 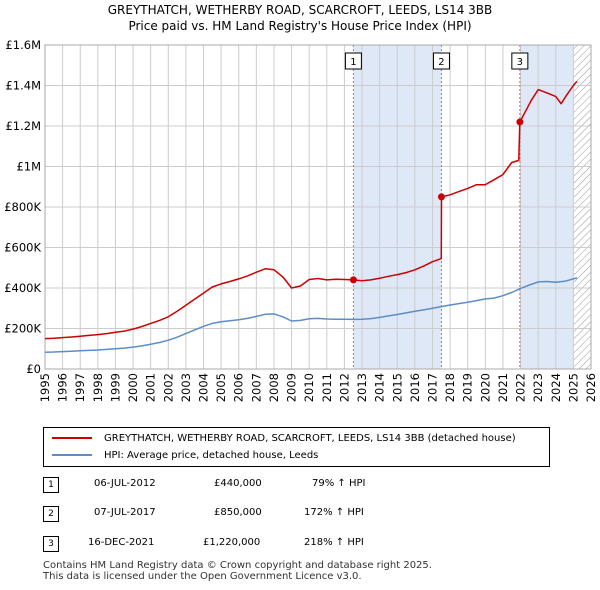 What do you see at coordinates (72, 438) in the screenshot?
I see `legend-swatch-property` at bounding box center [72, 438].